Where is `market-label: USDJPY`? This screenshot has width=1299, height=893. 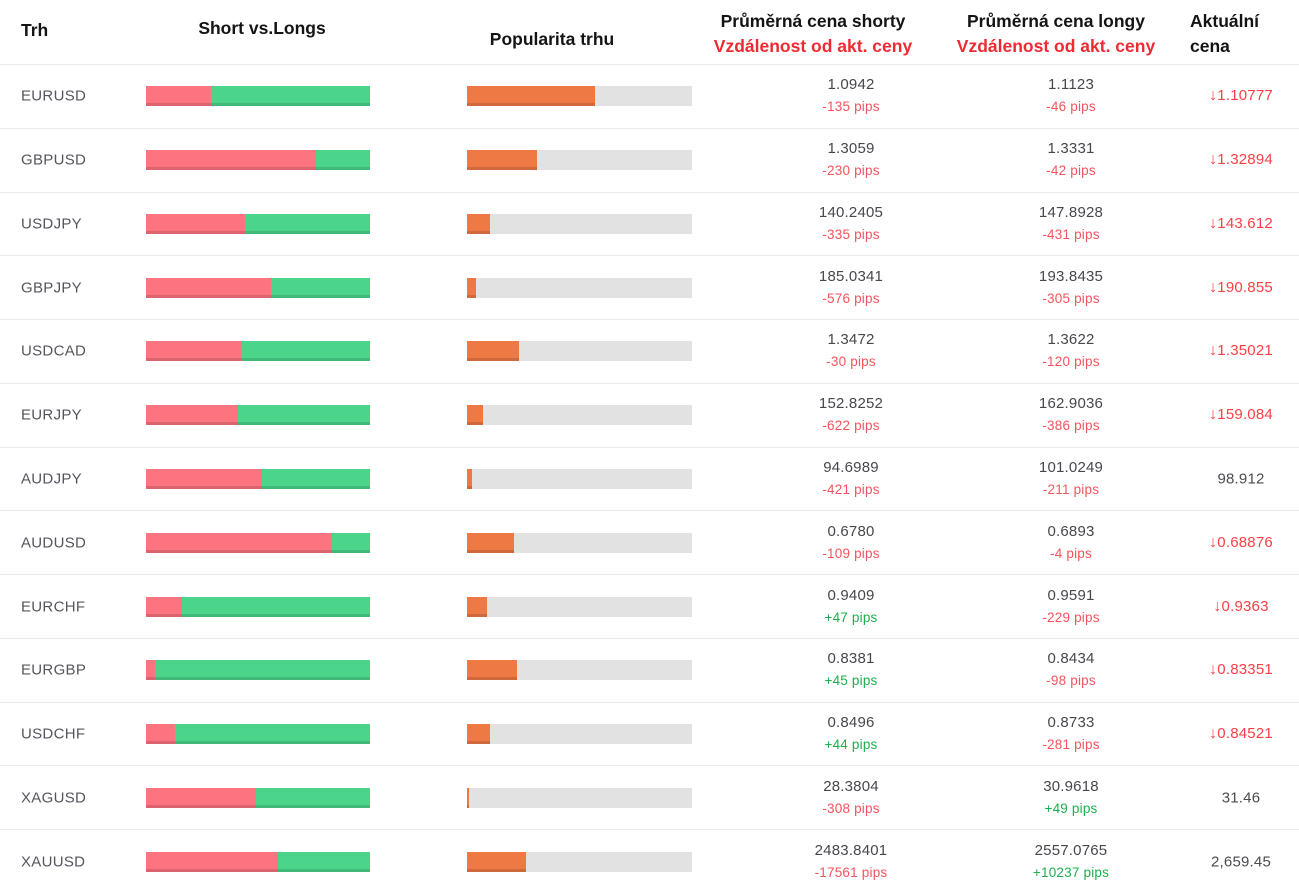
market-label: USDJPY is located at coordinates (51, 224).